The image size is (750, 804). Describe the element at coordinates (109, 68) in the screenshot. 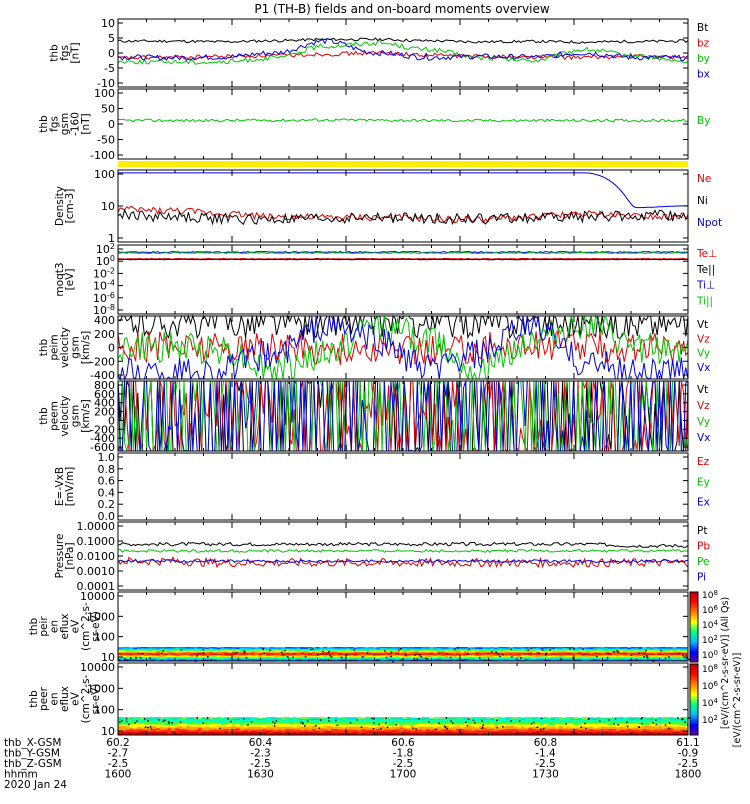

I see `ytick-label: -5` at that location.